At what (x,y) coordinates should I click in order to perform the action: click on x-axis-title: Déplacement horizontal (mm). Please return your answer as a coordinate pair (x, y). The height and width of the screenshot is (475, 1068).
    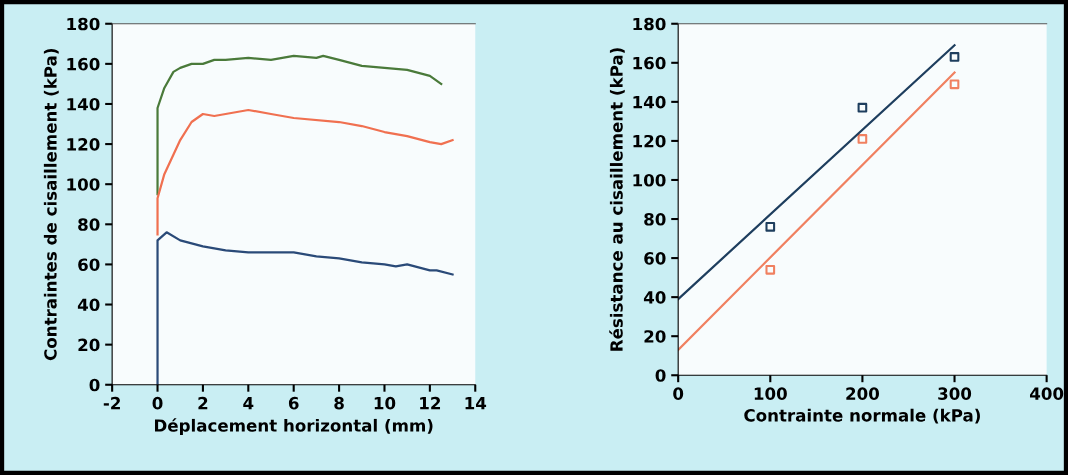
    Looking at the image, I should click on (293, 427).